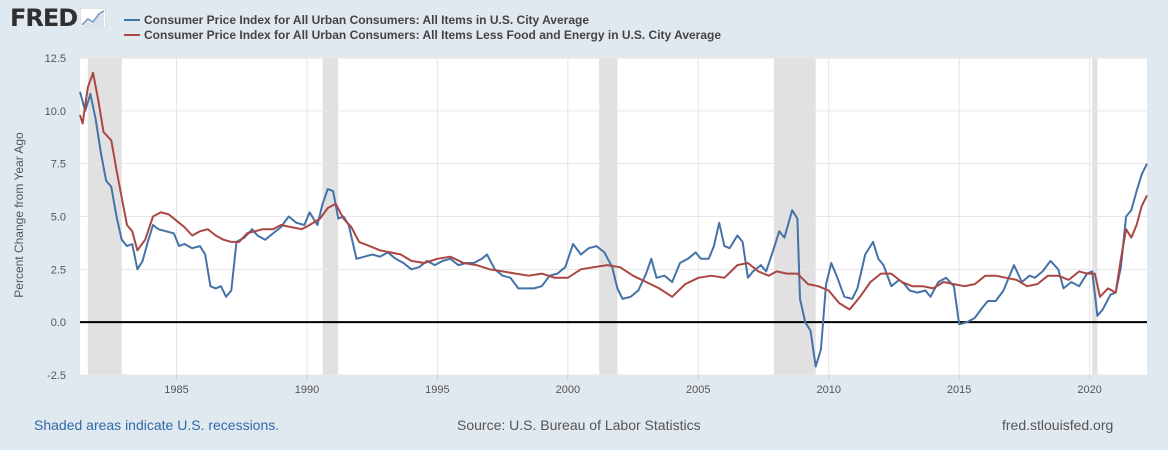  Describe the element at coordinates (959, 390) in the screenshot. I see `x-tick-label: 2015` at that location.